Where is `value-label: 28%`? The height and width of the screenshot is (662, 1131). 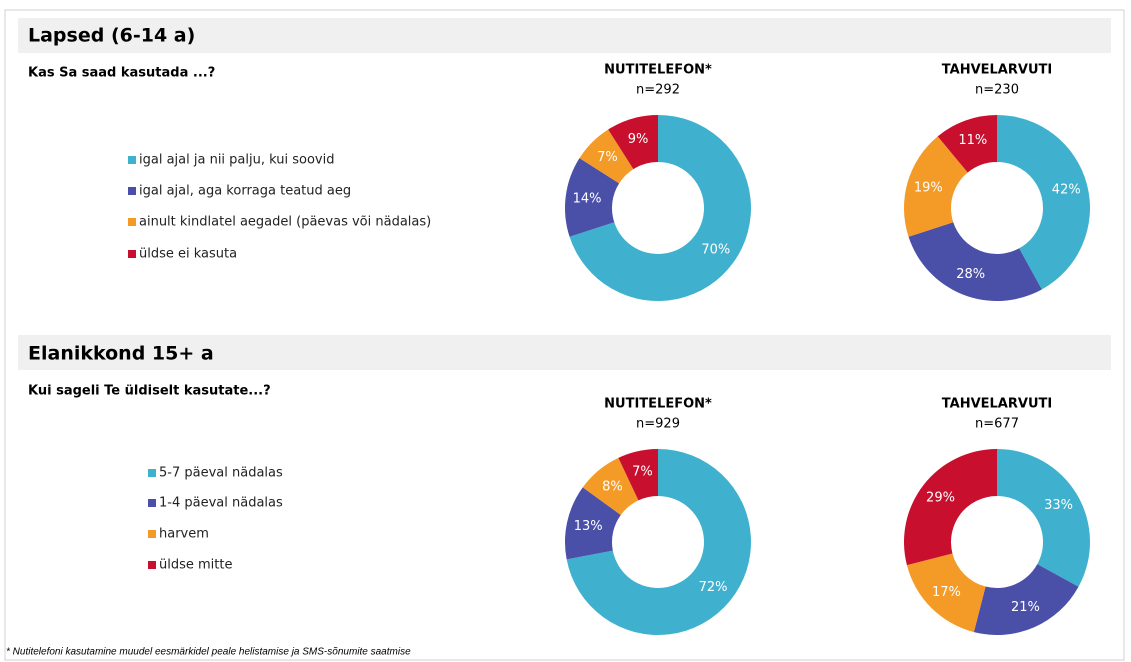 value-label: 28% is located at coordinates (970, 274).